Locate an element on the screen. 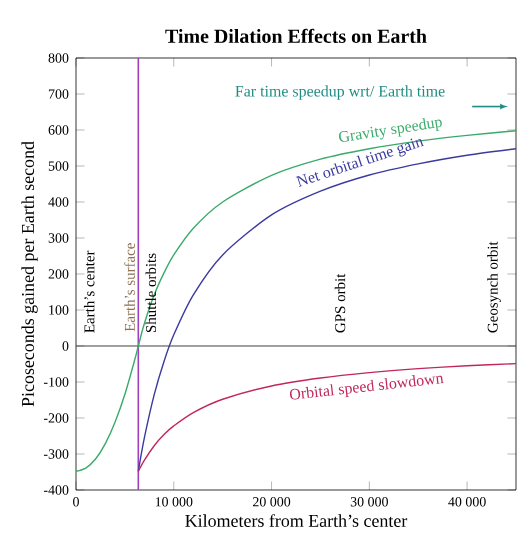  y-axis-title: Picoseconds gained per Earth second is located at coordinates (29, 274).